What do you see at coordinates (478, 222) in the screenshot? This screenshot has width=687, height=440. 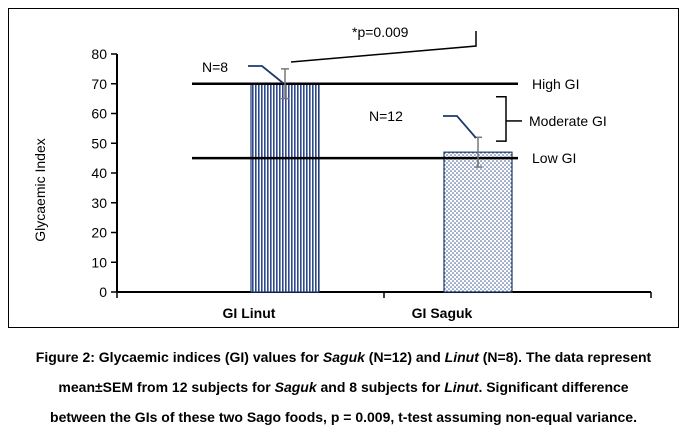 I see `bar-gi-saguk` at bounding box center [478, 222].